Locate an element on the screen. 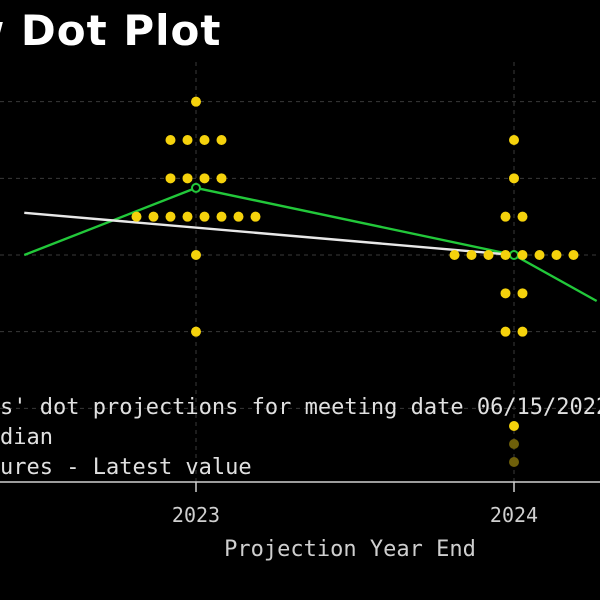  x-tick-label: 2023 is located at coordinates (196, 515).